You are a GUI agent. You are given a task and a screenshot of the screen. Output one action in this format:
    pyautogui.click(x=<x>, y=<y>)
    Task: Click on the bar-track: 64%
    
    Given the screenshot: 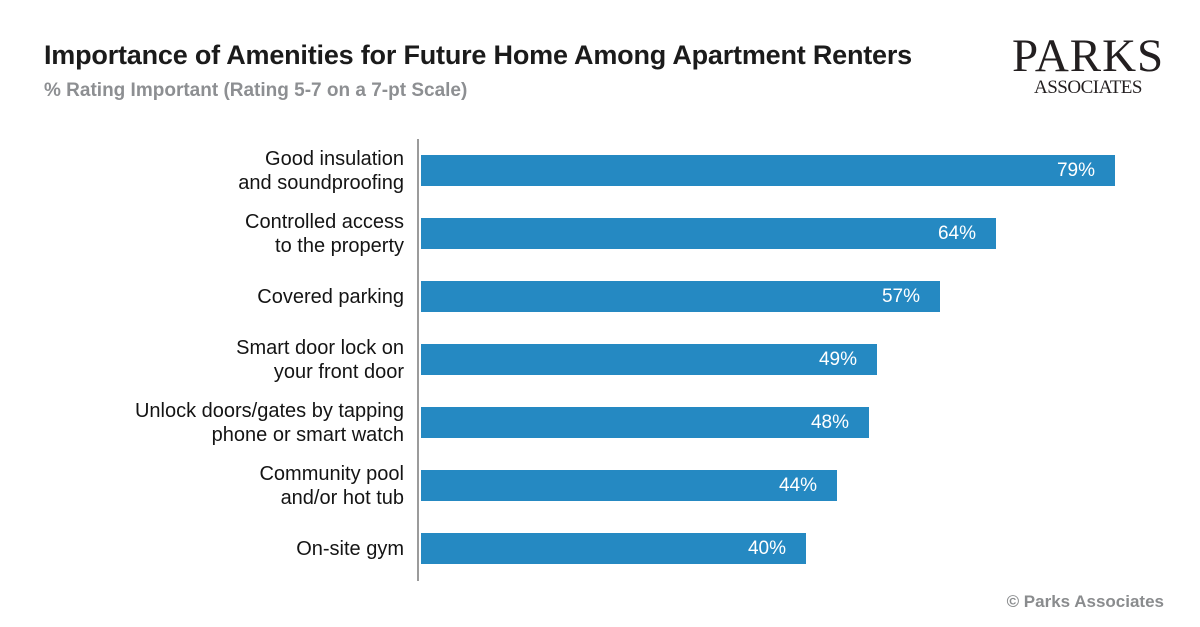 What is the action you would take?
    pyautogui.click(x=810, y=233)
    